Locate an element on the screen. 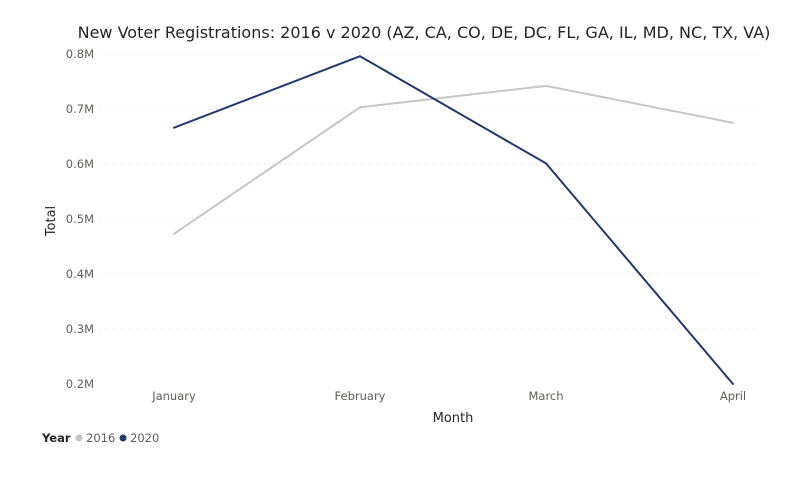 This screenshot has width=804, height=486. x-tick-label: January is located at coordinates (173, 396).